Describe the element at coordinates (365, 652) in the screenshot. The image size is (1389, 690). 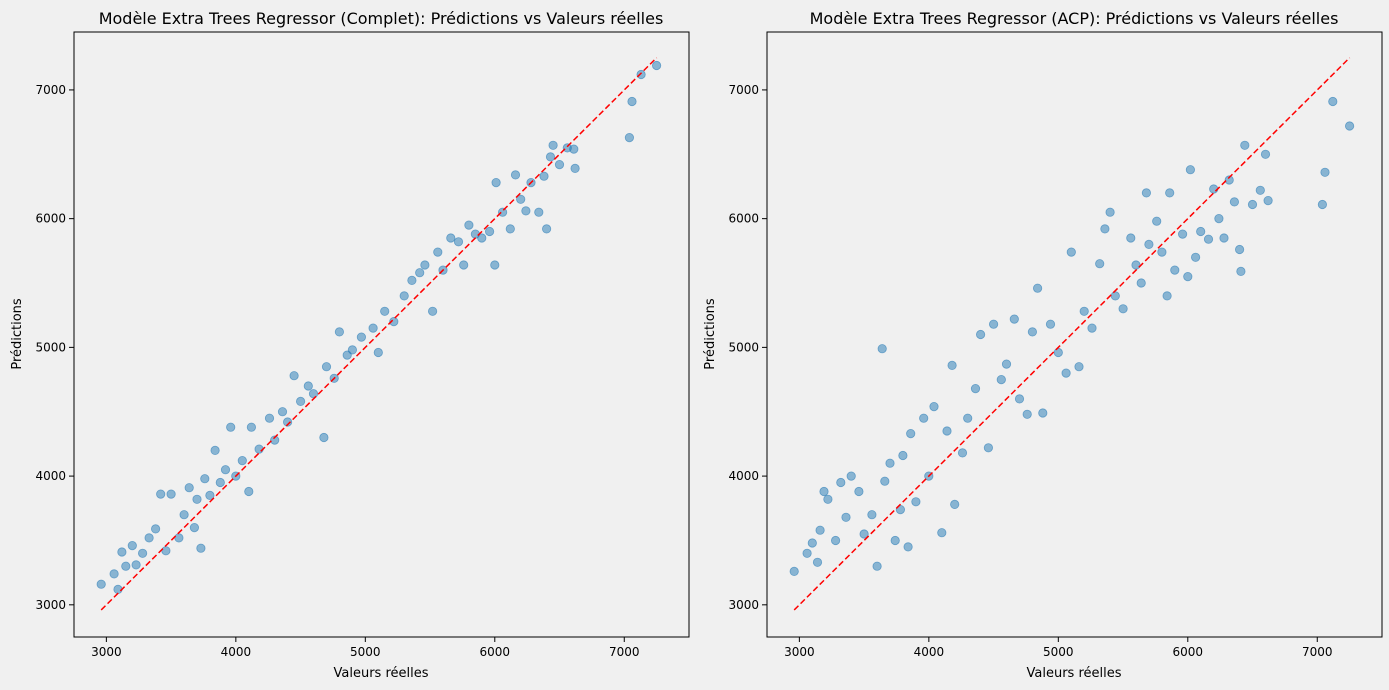
I see `x-tick-label: 5000` at that location.